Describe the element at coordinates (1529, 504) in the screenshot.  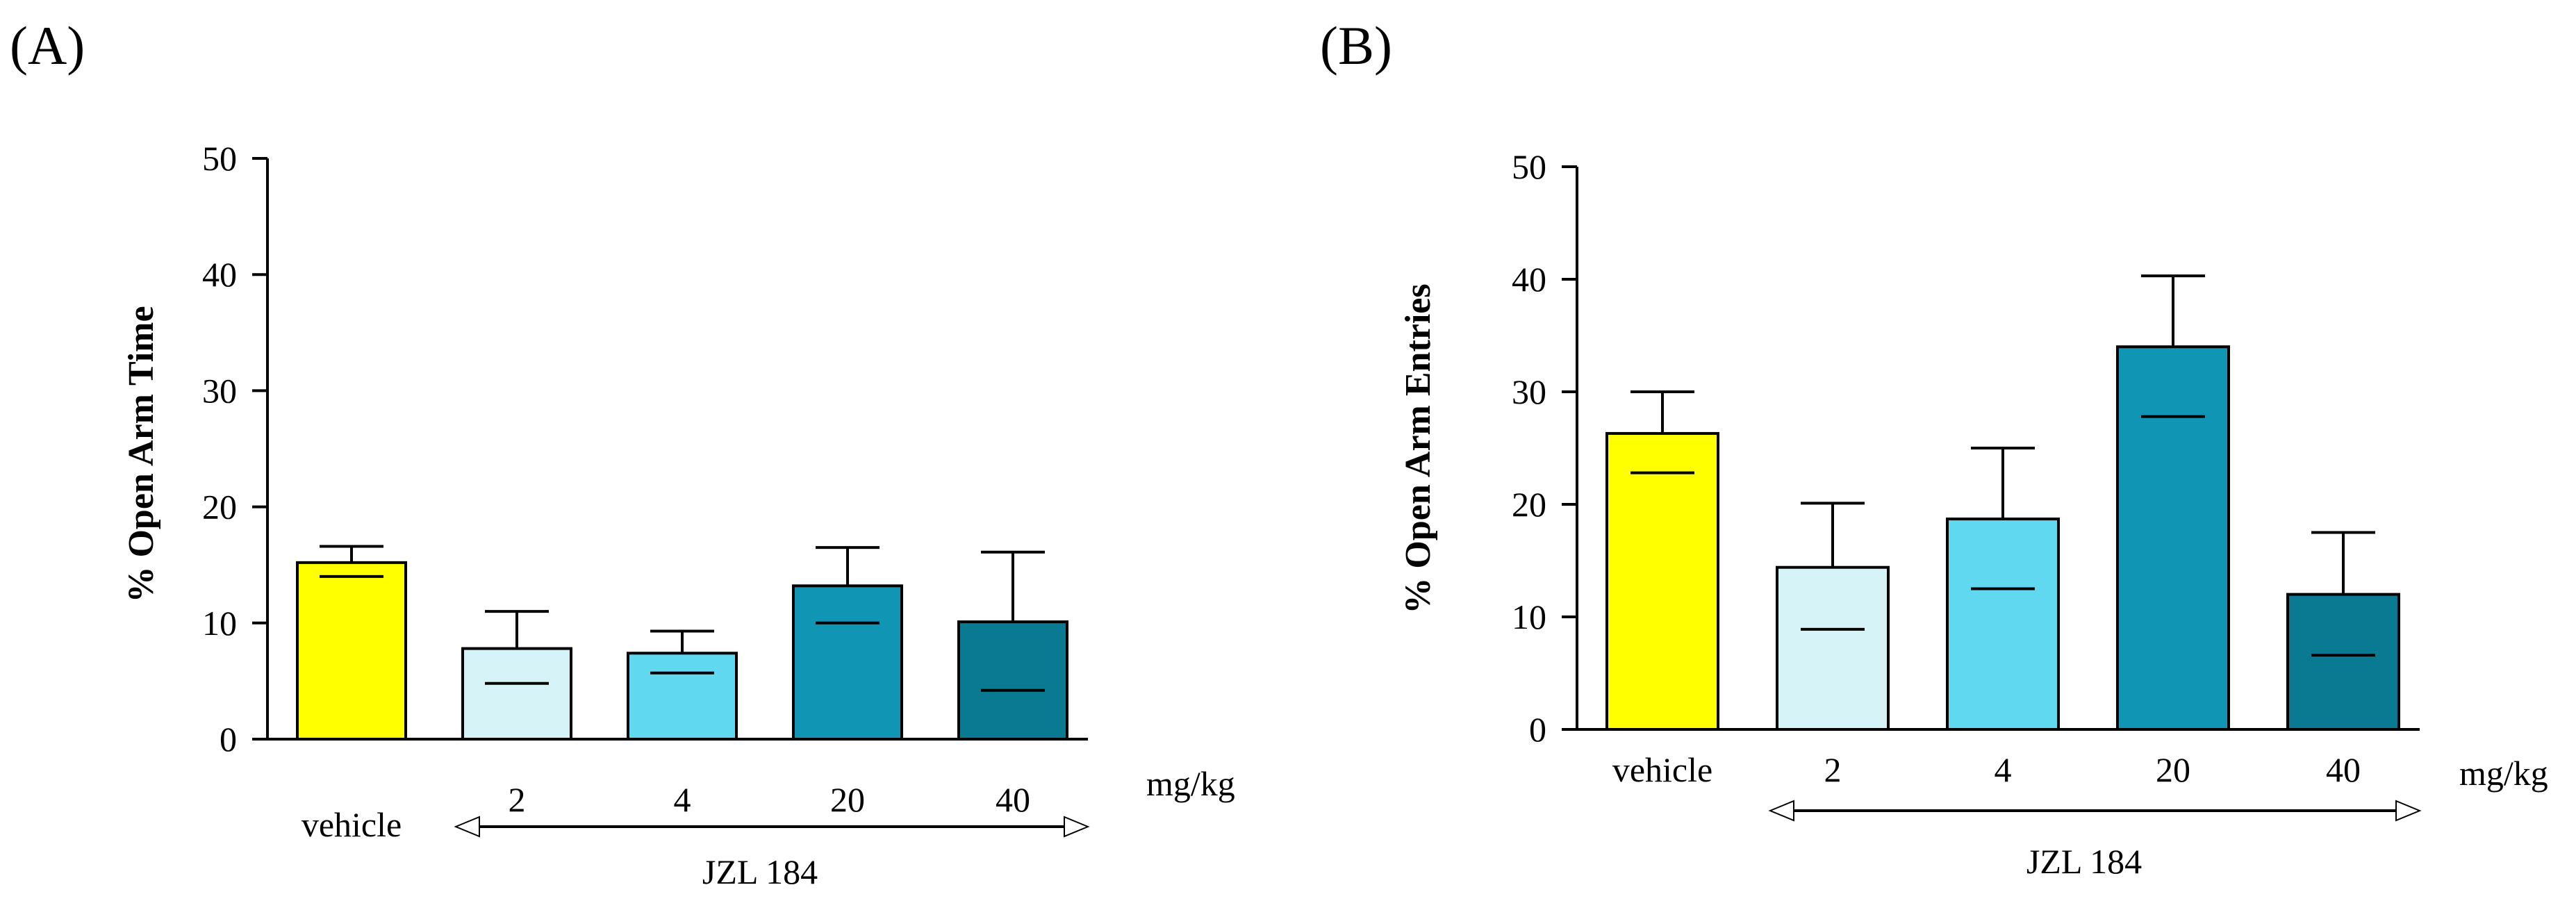
I see `panel-b-y-tick-label: 20` at that location.